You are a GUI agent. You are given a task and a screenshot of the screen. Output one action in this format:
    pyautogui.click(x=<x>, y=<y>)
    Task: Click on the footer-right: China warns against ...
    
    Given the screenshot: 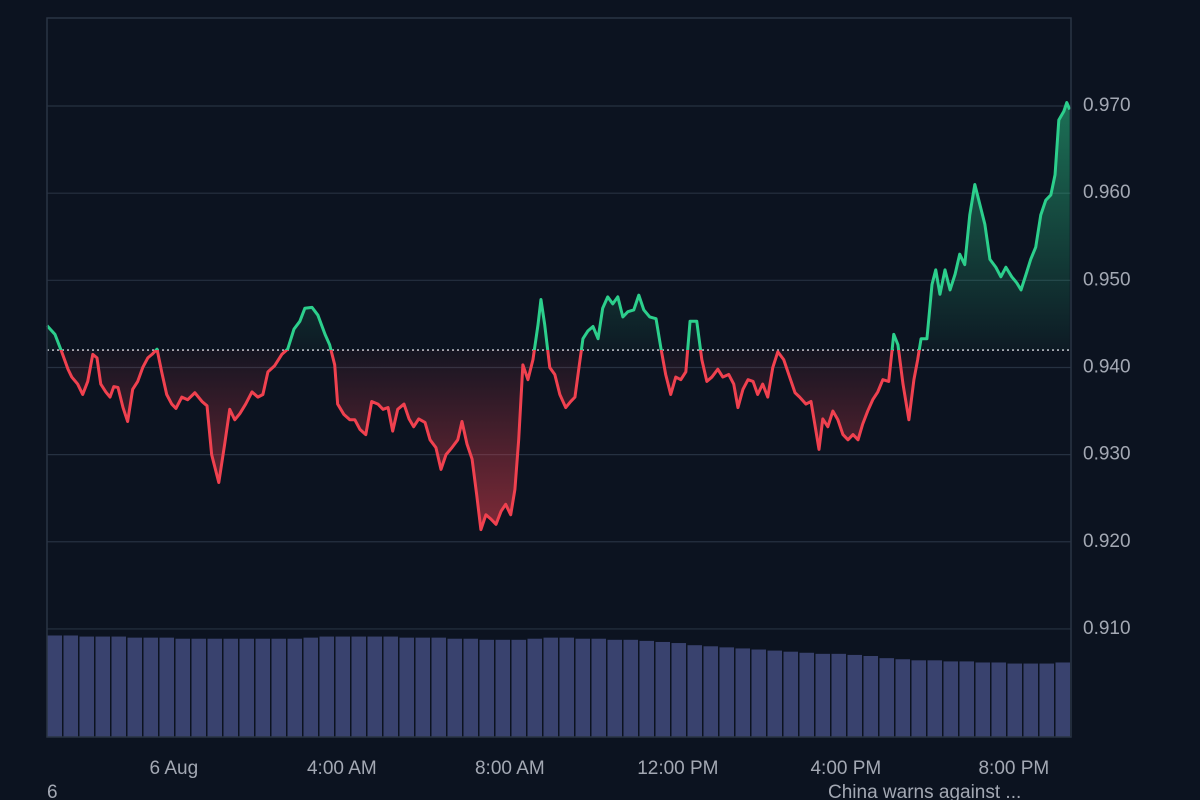 What is the action you would take?
    pyautogui.click(x=924, y=791)
    